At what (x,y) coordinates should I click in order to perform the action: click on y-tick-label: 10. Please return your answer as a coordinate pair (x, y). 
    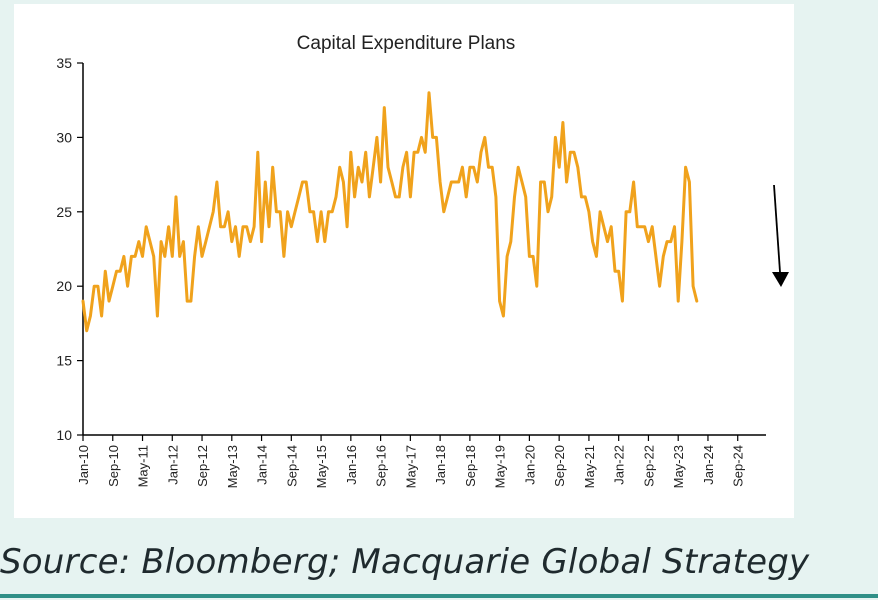
    Looking at the image, I should click on (64, 435).